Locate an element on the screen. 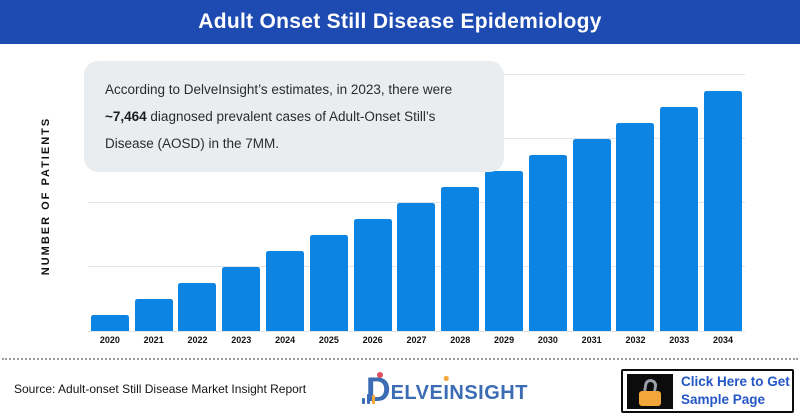 This screenshot has width=800, height=420. x-tick-label: 2029 is located at coordinates (504, 340).